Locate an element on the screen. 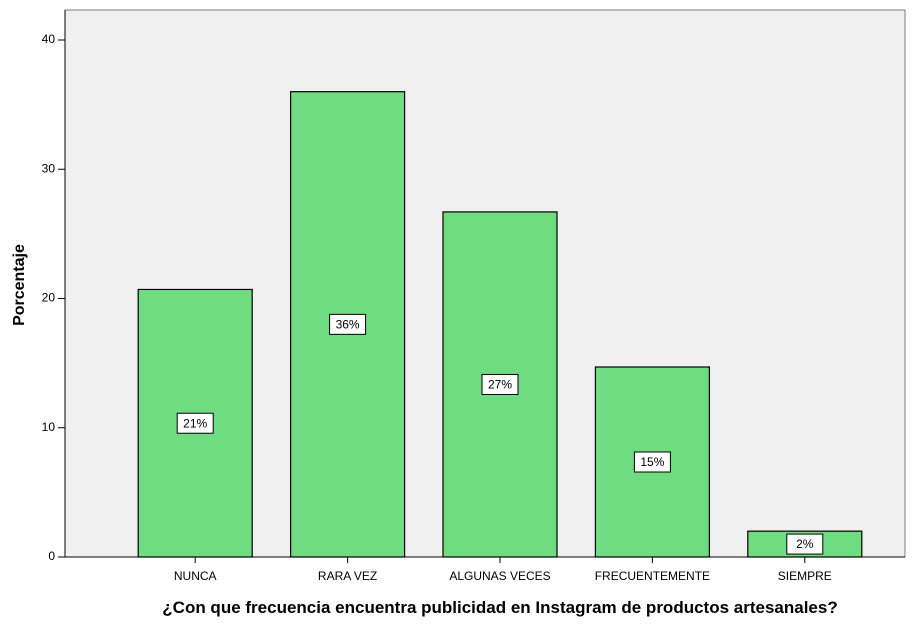  y-tick-label: 10 is located at coordinates (49, 427).